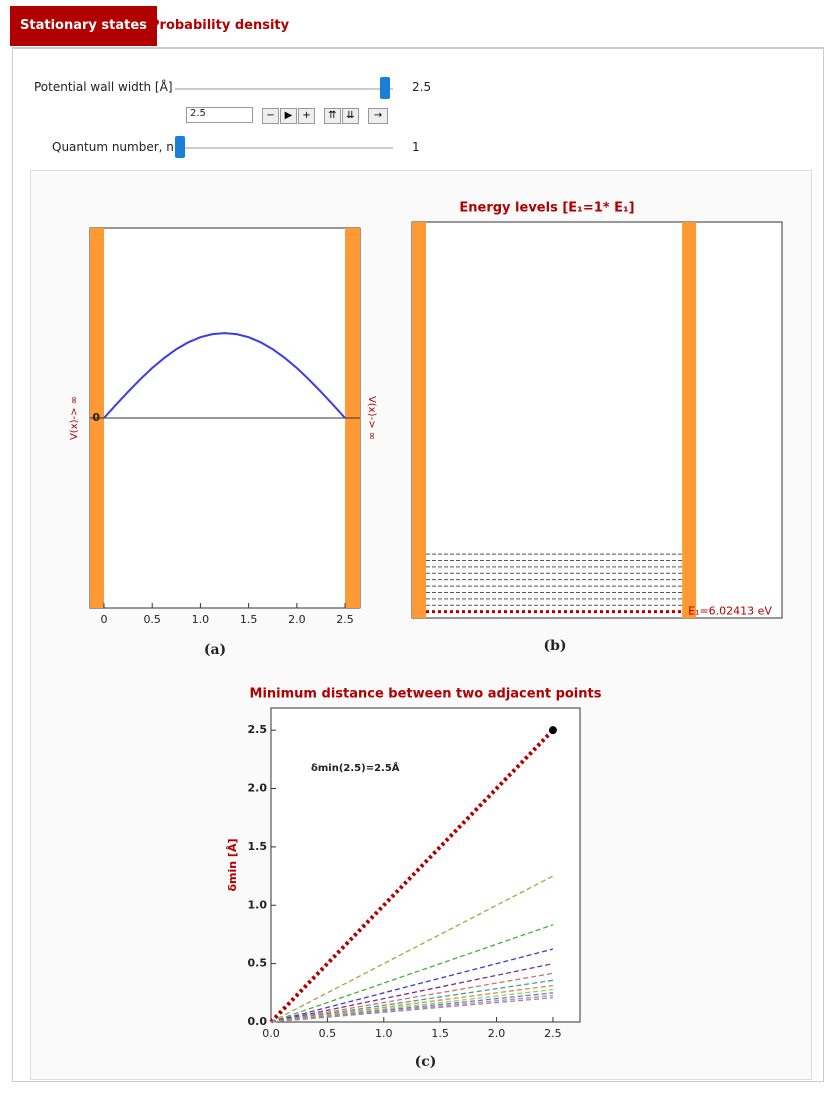  What do you see at coordinates (288, 116) in the screenshot?
I see `button: ▶` at bounding box center [288, 116].